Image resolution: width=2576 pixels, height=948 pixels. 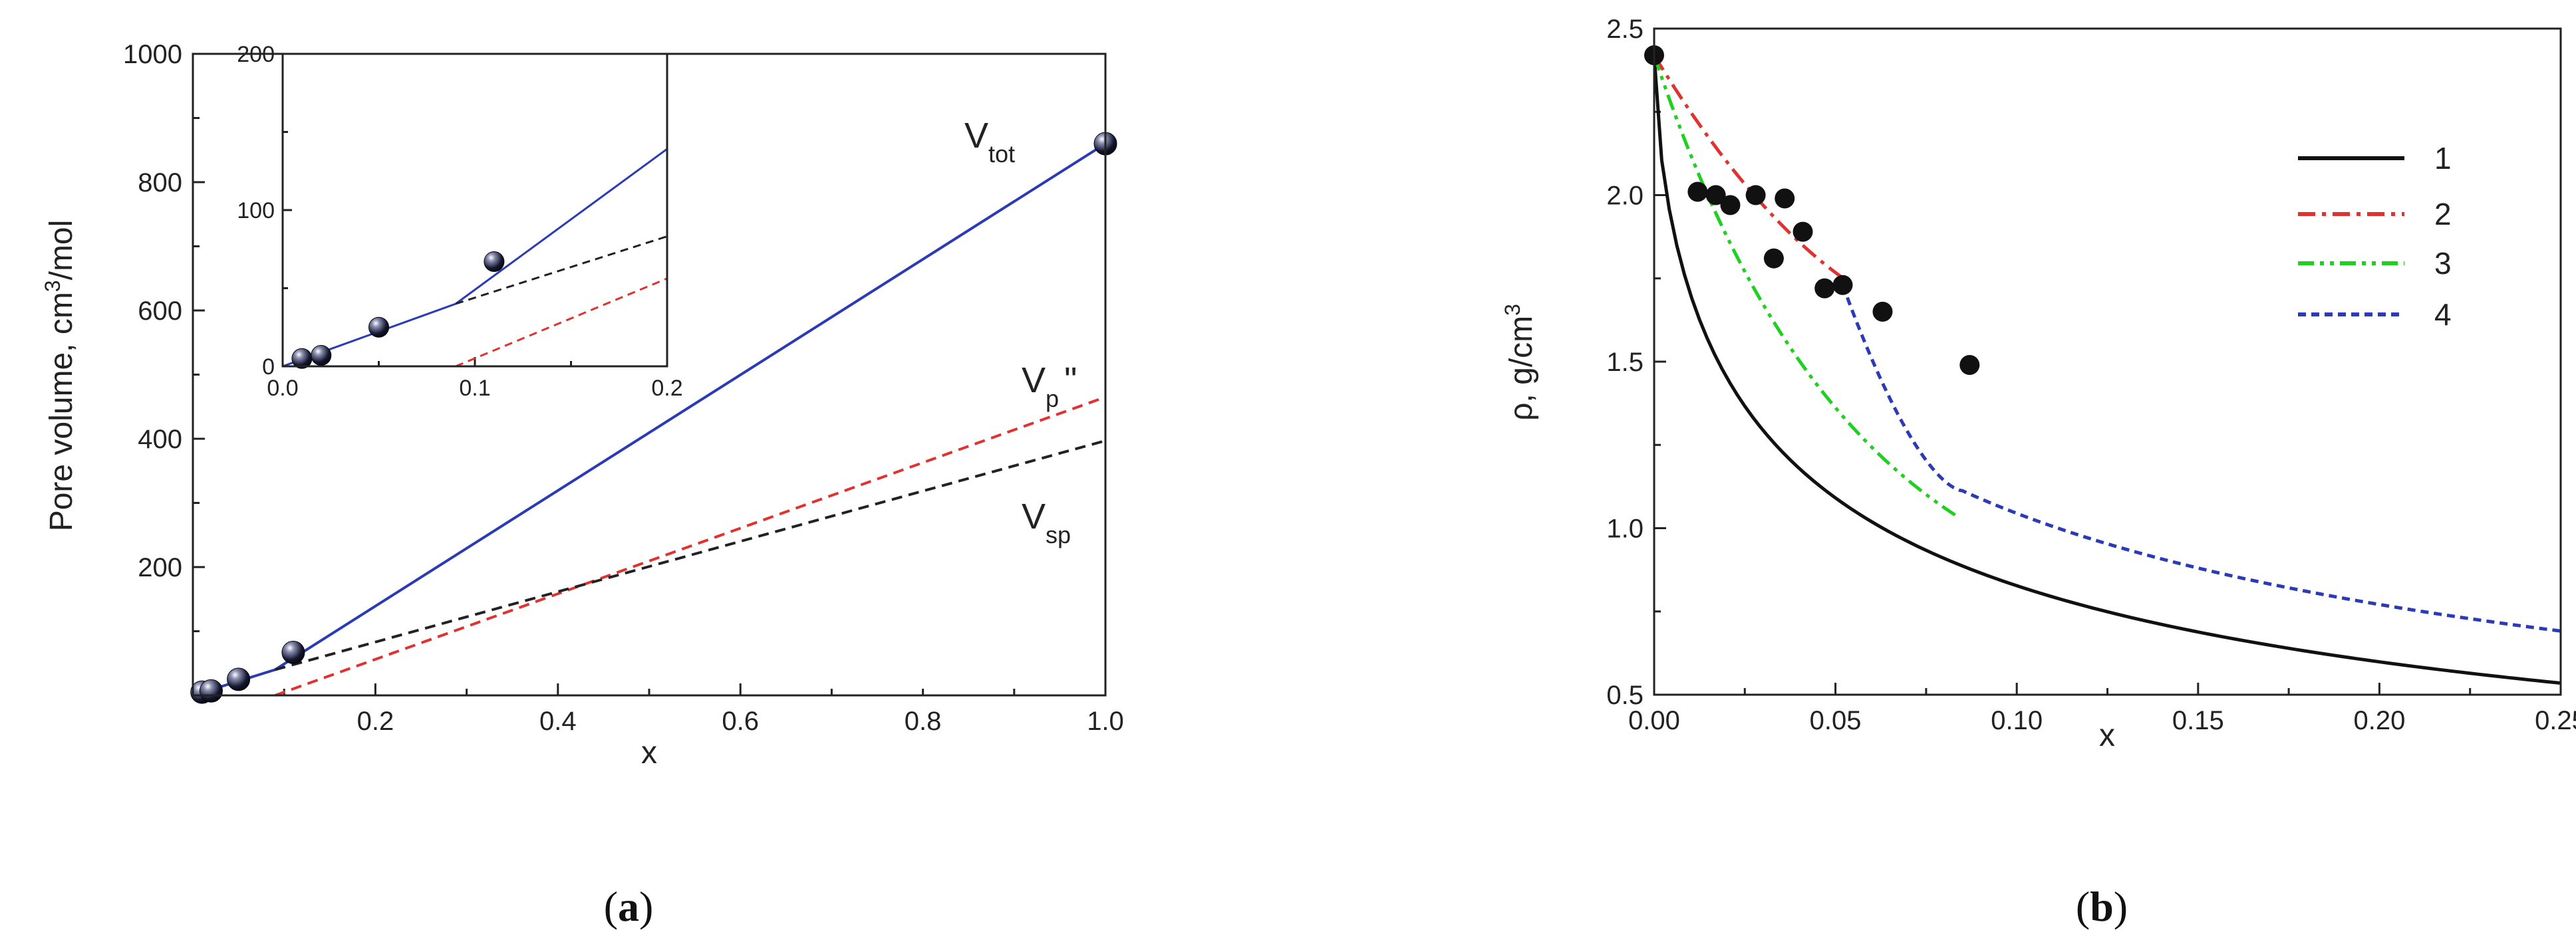 I want to click on panel-b-y-tick-label: 2.5, so click(x=1625, y=29).